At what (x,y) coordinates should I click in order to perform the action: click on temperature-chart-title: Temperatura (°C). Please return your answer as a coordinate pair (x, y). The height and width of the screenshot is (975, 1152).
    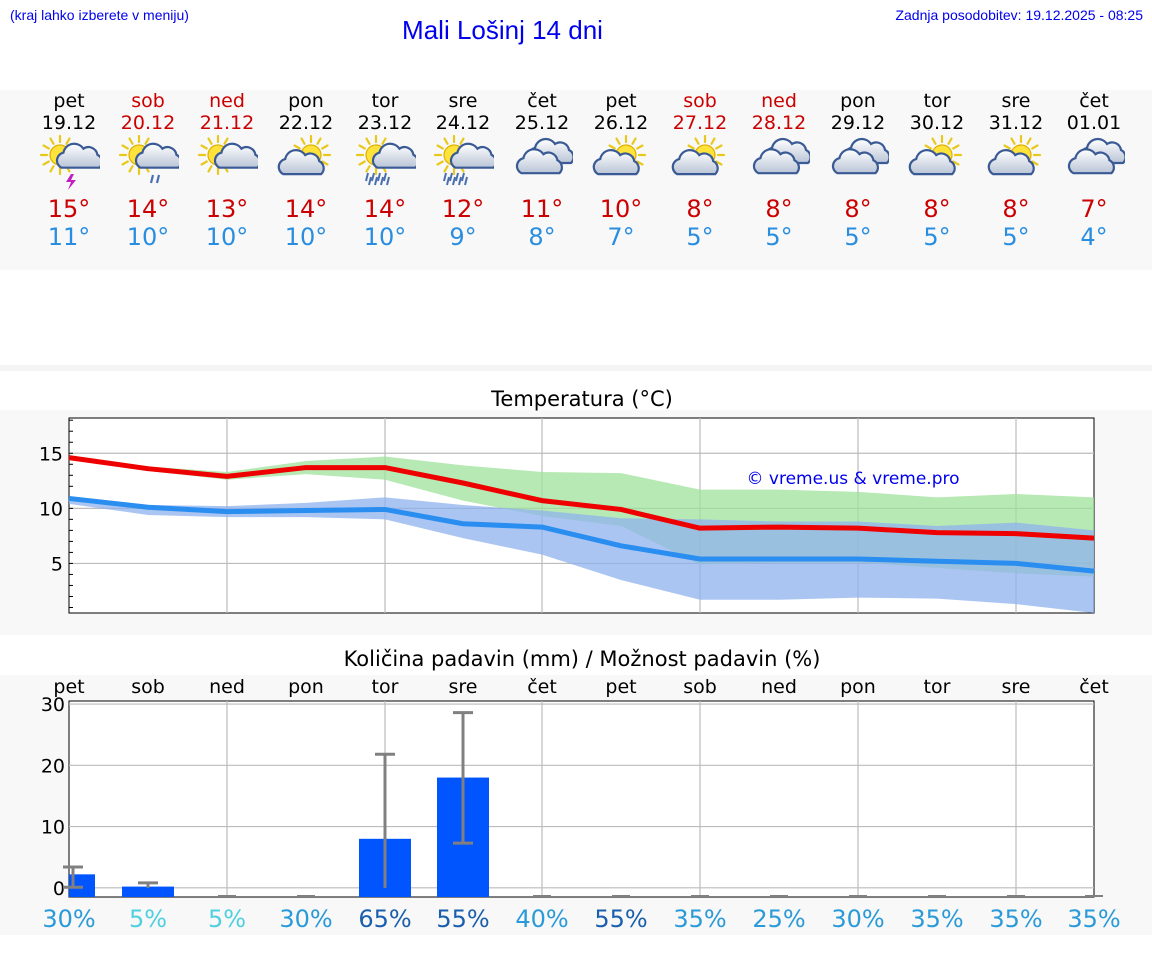
    Looking at the image, I should click on (582, 399).